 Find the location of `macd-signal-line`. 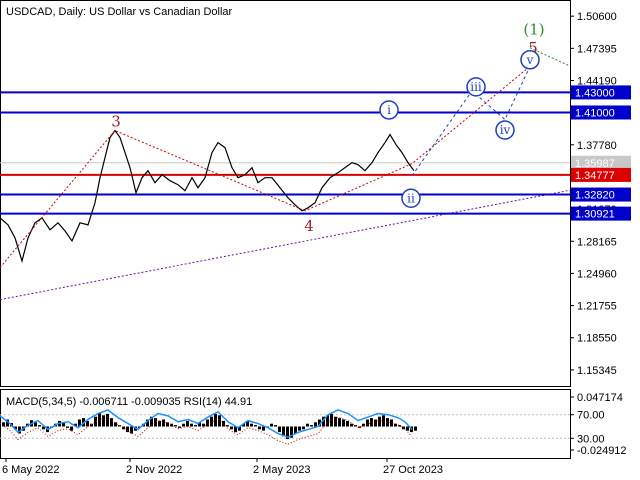

macd-signal-line is located at coordinates (206, 430).